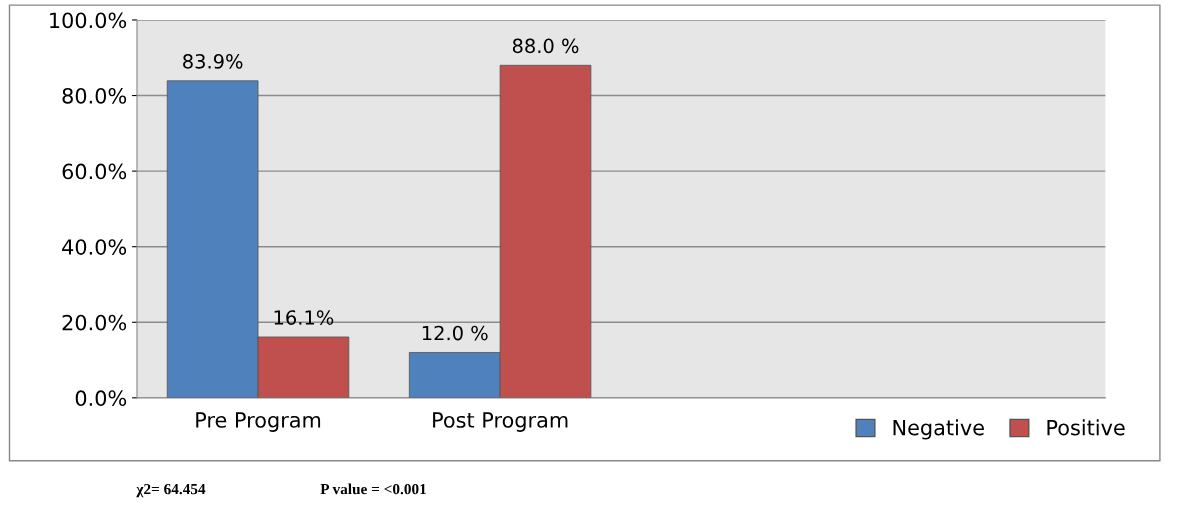 Image resolution: width=1186 pixels, height=512 pixels. Describe the element at coordinates (94, 247) in the screenshot. I see `y-tick-label: 40.0%` at that location.